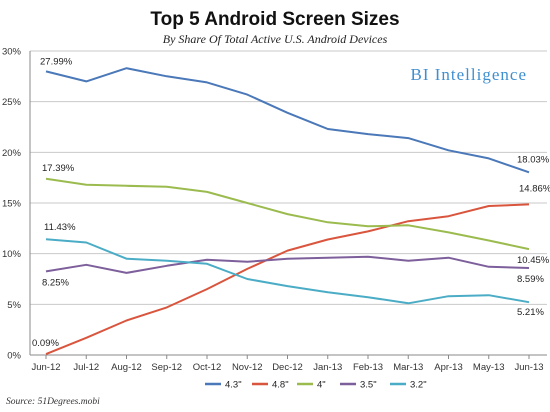 The width and height of the screenshot is (550, 412). Describe the element at coordinates (287, 367) in the screenshot. I see `x-tick-label: Dec-12` at that location.